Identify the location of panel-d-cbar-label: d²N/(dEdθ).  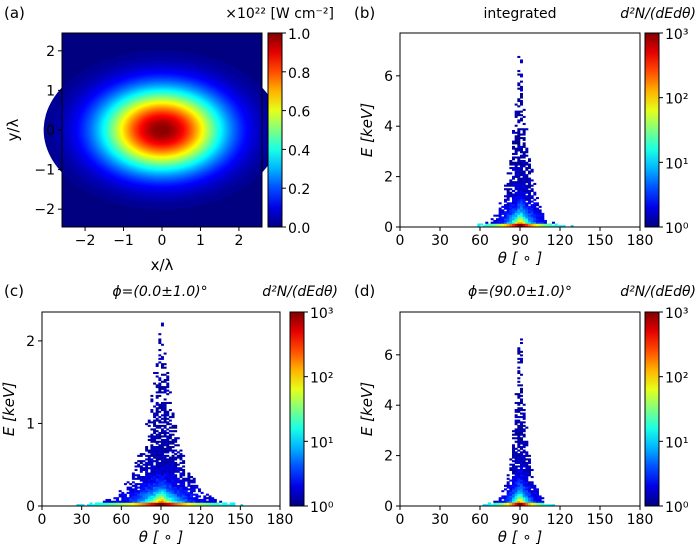
(658, 292).